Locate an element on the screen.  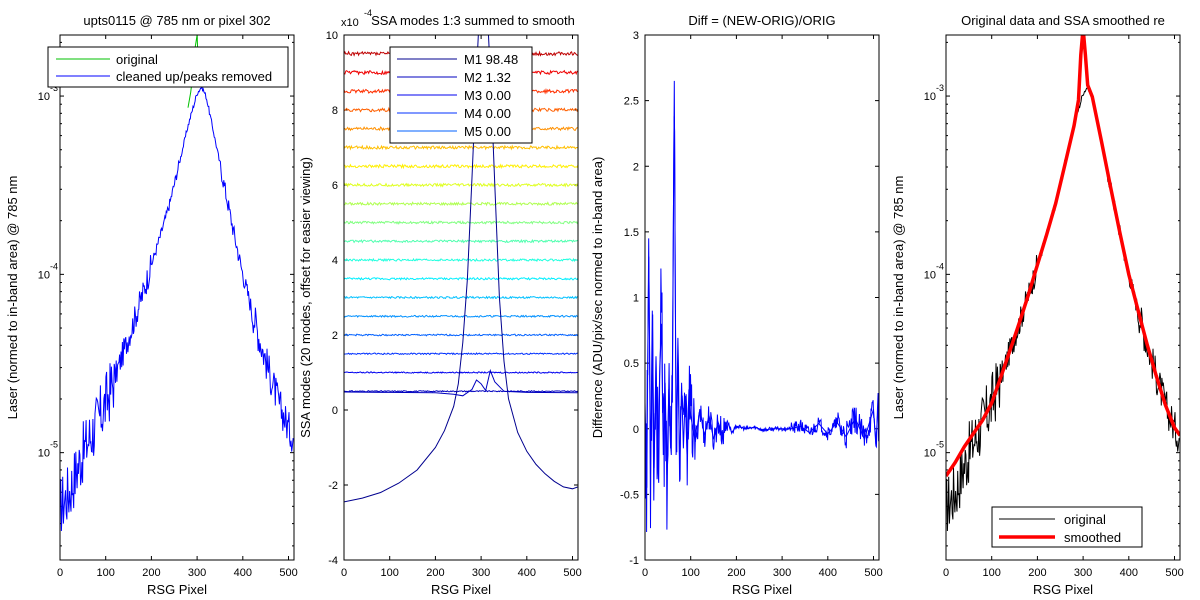
y-tick-label: -1 is located at coordinates (634, 561).